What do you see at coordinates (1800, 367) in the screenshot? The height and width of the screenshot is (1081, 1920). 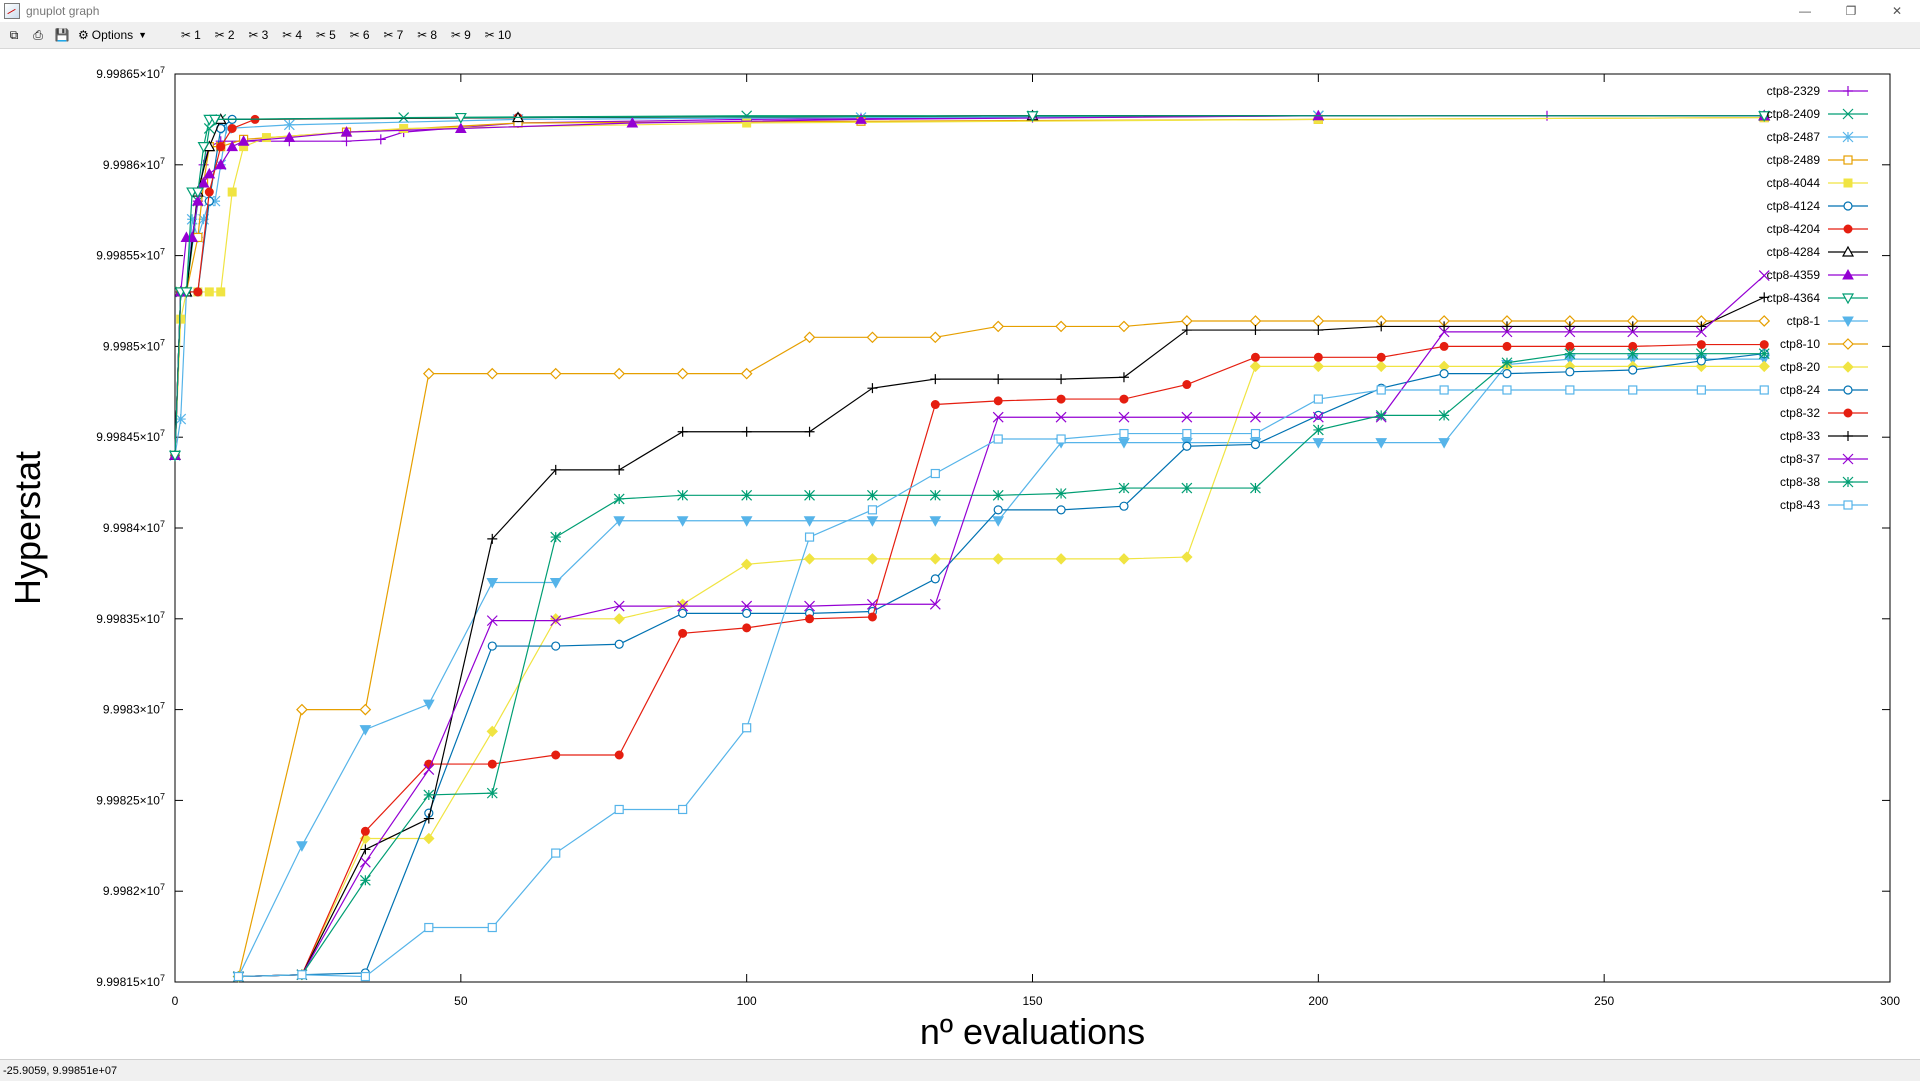 I see `legend-label: ctp8-20` at bounding box center [1800, 367].